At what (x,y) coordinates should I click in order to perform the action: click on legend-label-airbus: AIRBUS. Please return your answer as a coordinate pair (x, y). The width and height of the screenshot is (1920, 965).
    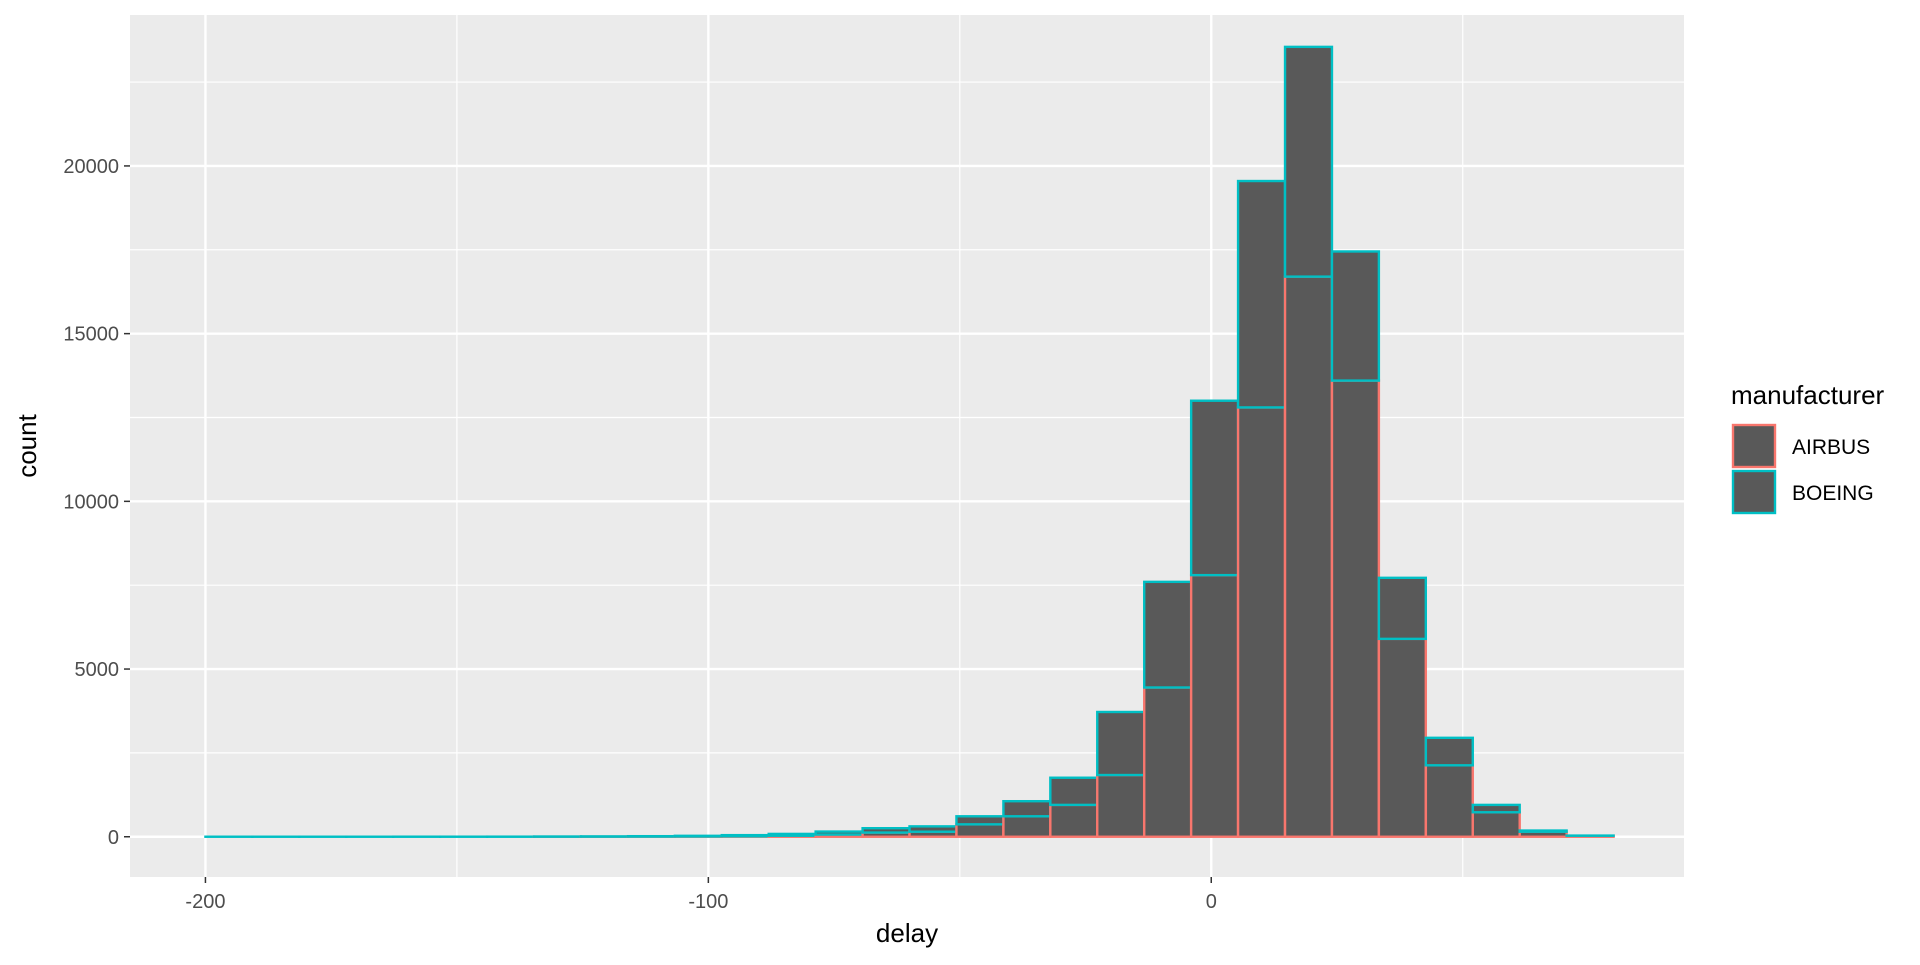
    Looking at the image, I should click on (1831, 447).